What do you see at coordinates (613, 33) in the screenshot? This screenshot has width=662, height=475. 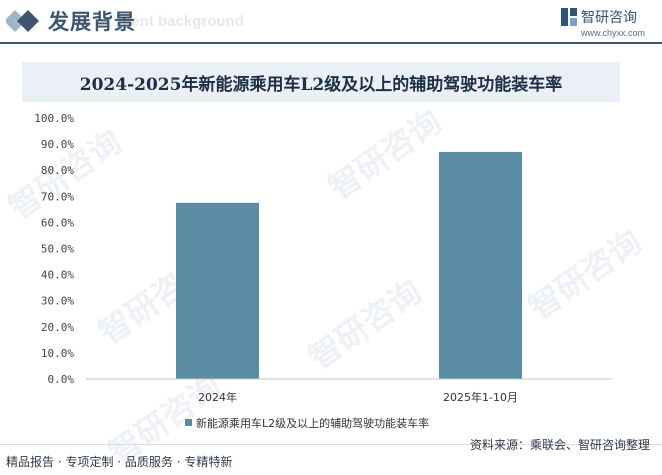 I see `logo-url: www.chyxx.com` at bounding box center [613, 33].